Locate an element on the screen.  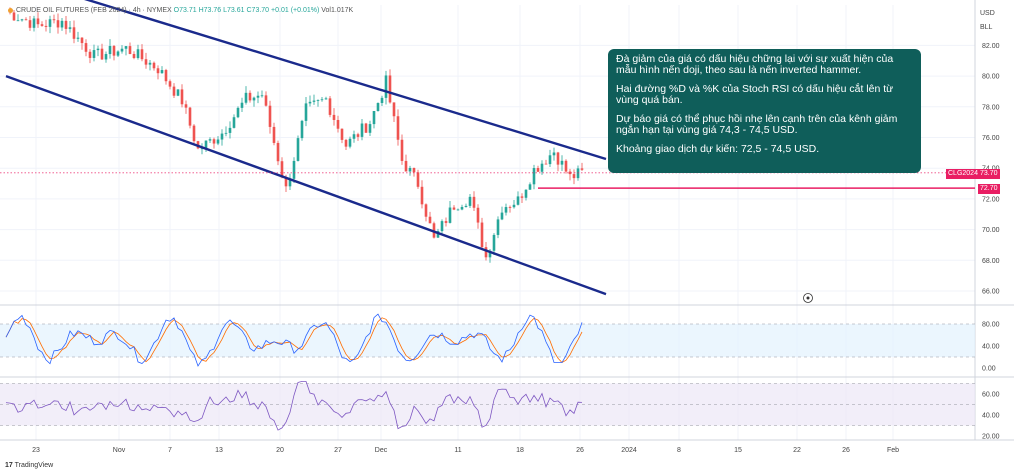
time-tick-label: 20 is located at coordinates (280, 450).